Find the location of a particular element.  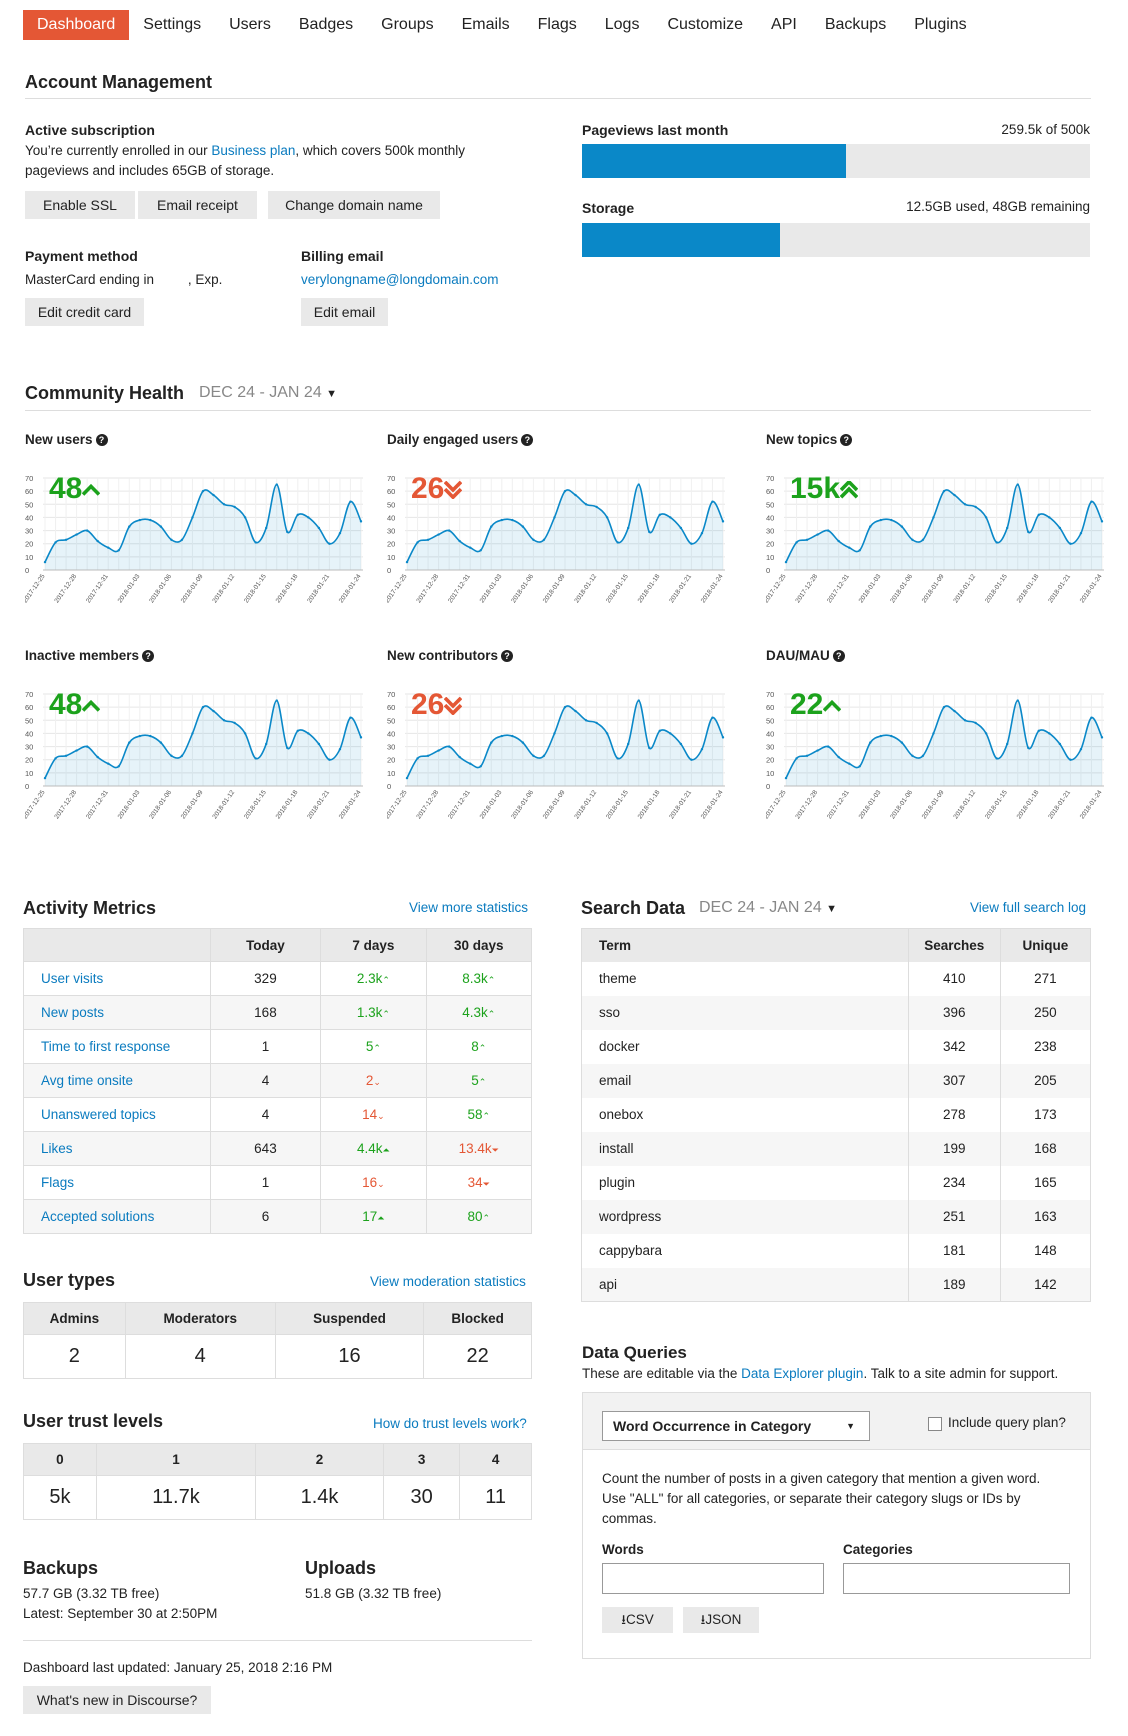

edit-credit-card-button: Edit credit card is located at coordinates (84, 312).